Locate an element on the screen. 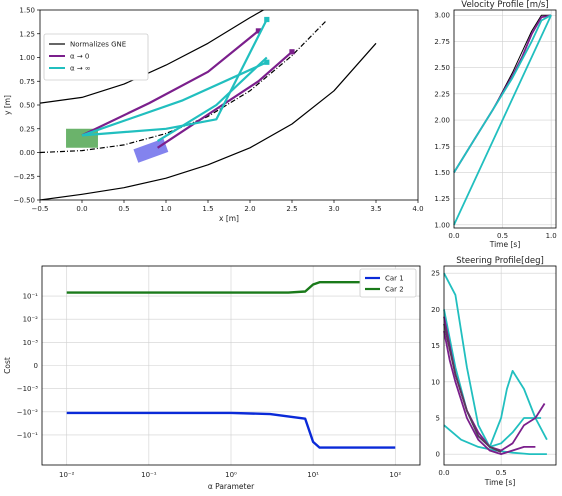 This screenshot has height=496, width=562. vel-ytick-label: 2.75 is located at coordinates (442, 42).